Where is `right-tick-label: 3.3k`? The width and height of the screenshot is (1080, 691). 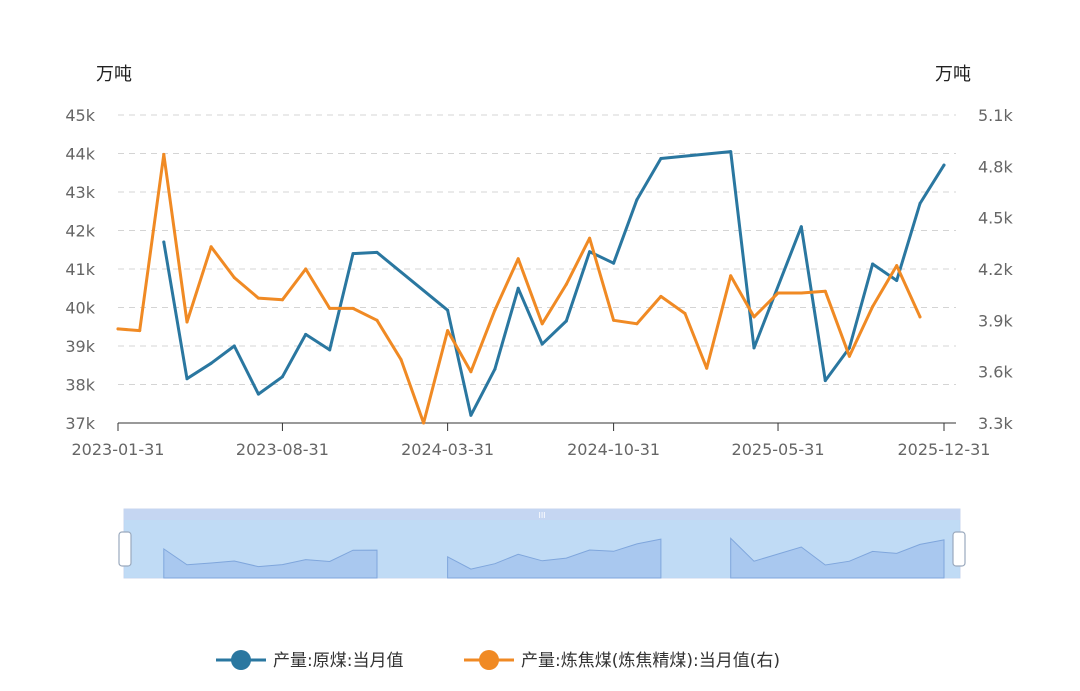 right-tick-label: 3.3k is located at coordinates (995, 423).